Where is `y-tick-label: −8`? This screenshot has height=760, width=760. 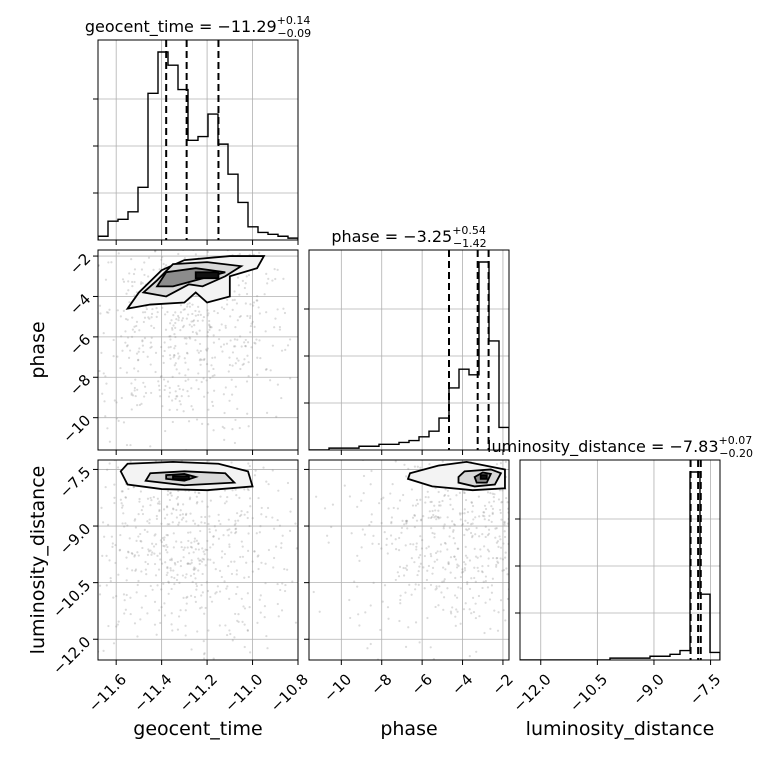
y-tick-label: −8 is located at coordinates (80, 385).